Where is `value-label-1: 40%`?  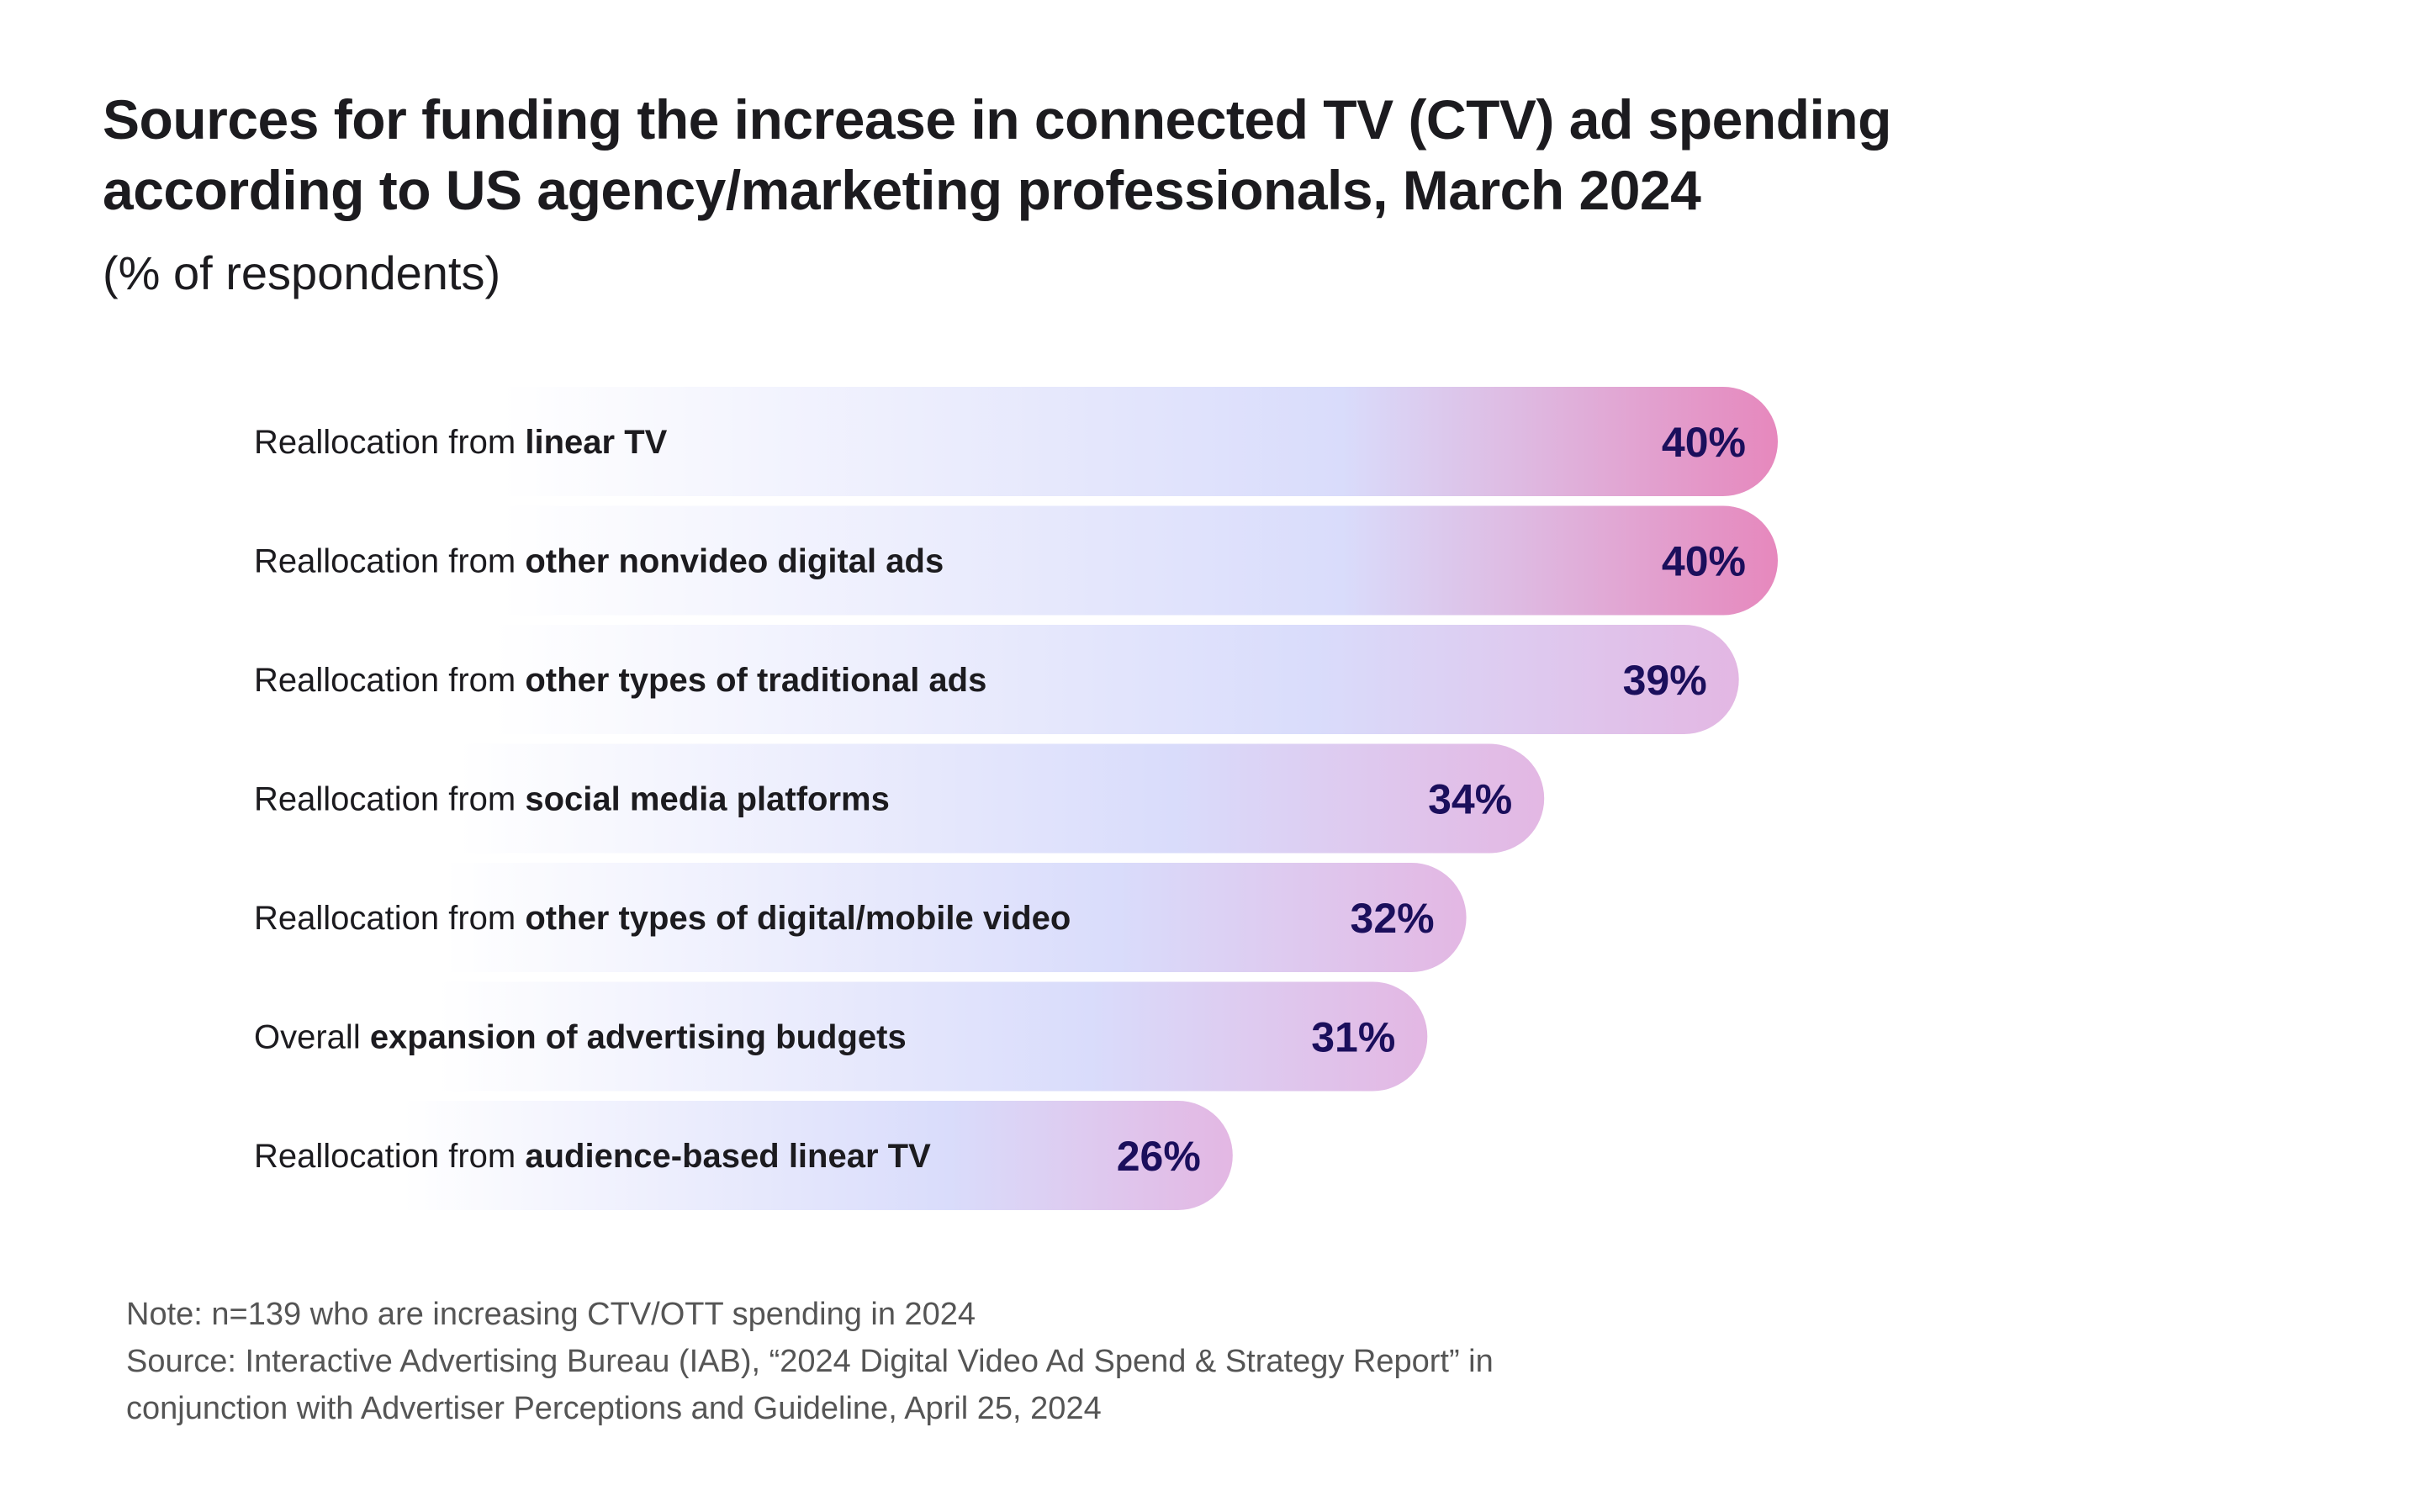
value-label-1: 40% is located at coordinates (1704, 442).